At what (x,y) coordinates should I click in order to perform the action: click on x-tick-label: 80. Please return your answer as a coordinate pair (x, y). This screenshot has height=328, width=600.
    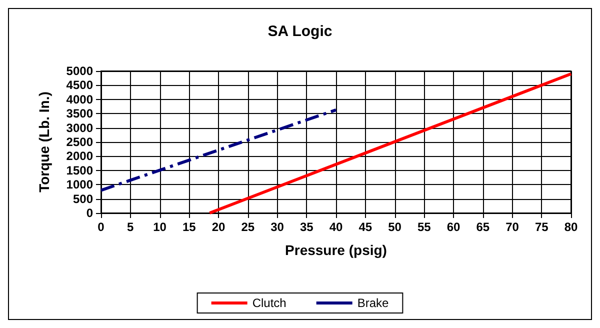
    Looking at the image, I should click on (571, 227).